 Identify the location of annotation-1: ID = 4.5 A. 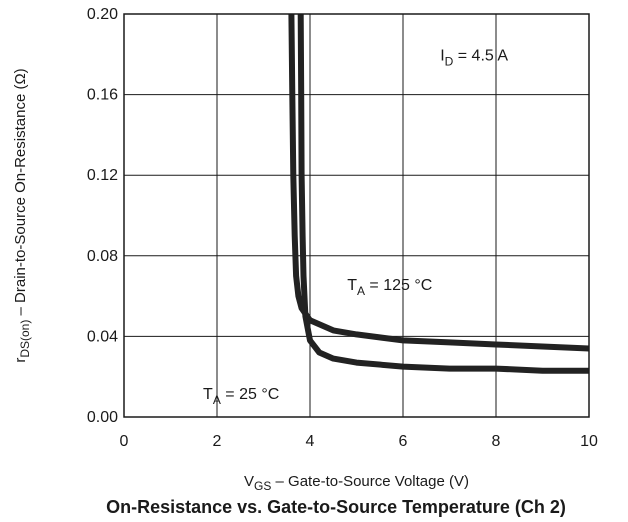
(474, 57).